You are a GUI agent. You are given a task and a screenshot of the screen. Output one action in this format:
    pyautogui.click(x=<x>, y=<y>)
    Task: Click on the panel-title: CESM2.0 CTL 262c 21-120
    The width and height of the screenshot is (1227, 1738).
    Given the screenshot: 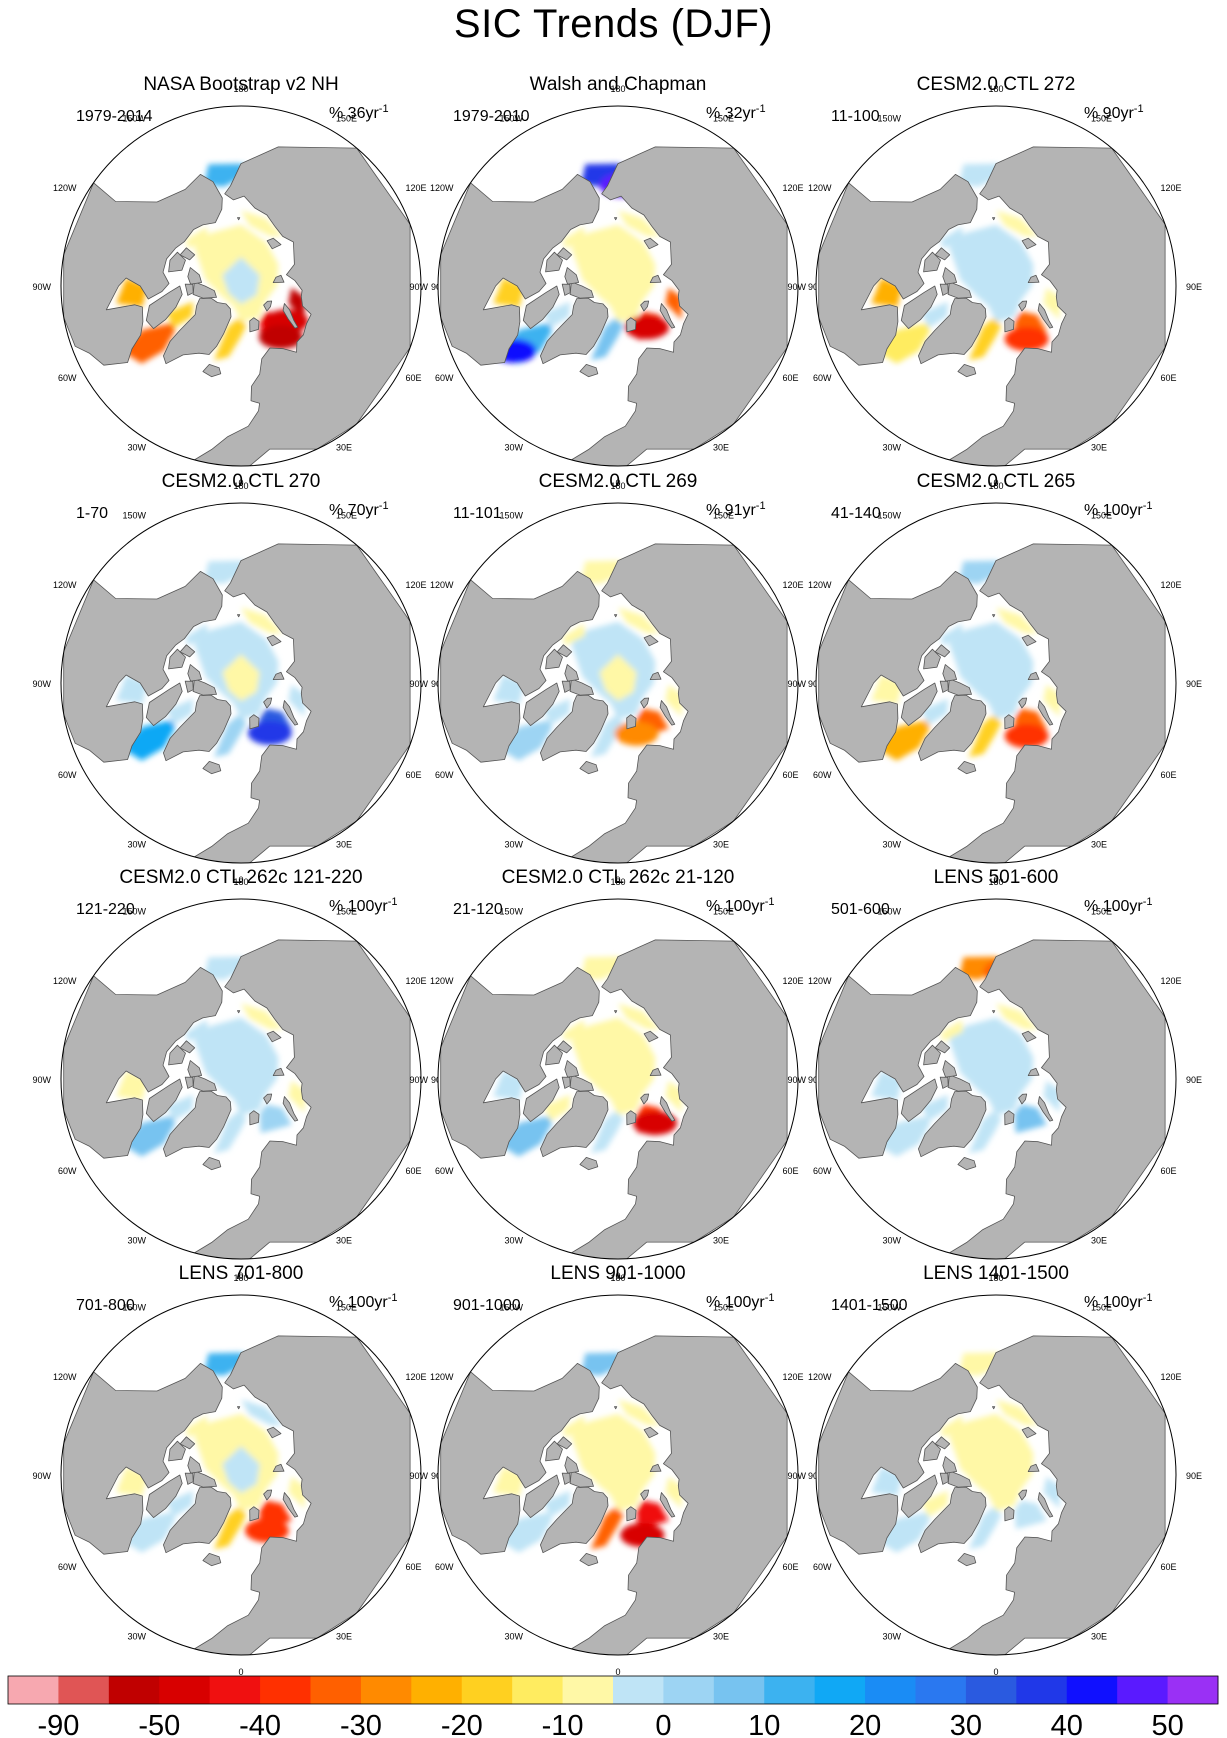 What is the action you would take?
    pyautogui.click(x=618, y=877)
    